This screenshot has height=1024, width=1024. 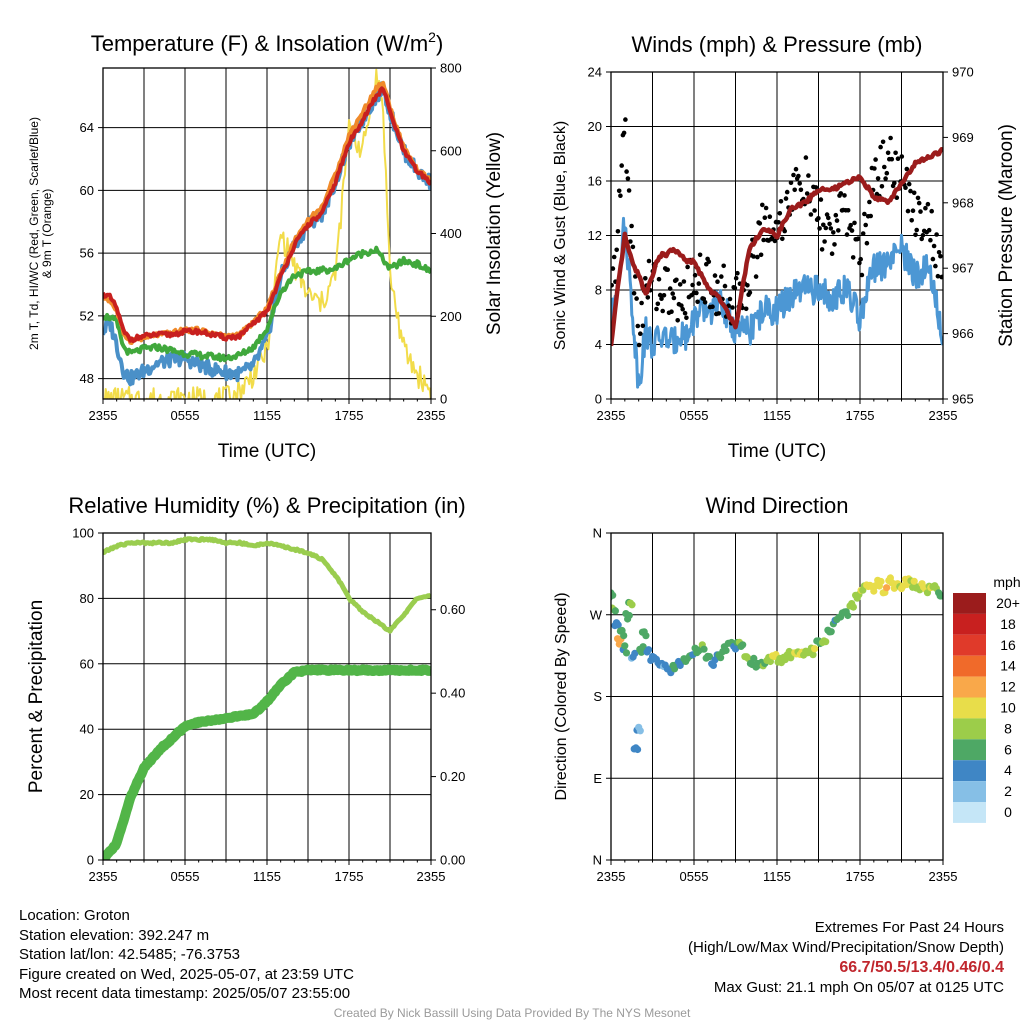 I want to click on y-tick-label: 64, so click(x=87, y=127).